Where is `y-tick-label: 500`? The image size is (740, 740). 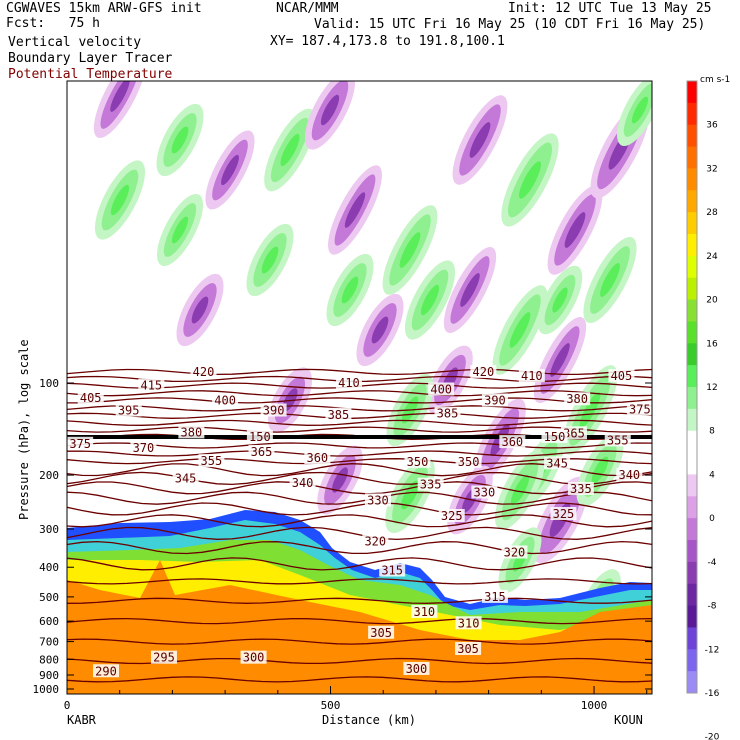 y-tick-label: 500 is located at coordinates (49, 597).